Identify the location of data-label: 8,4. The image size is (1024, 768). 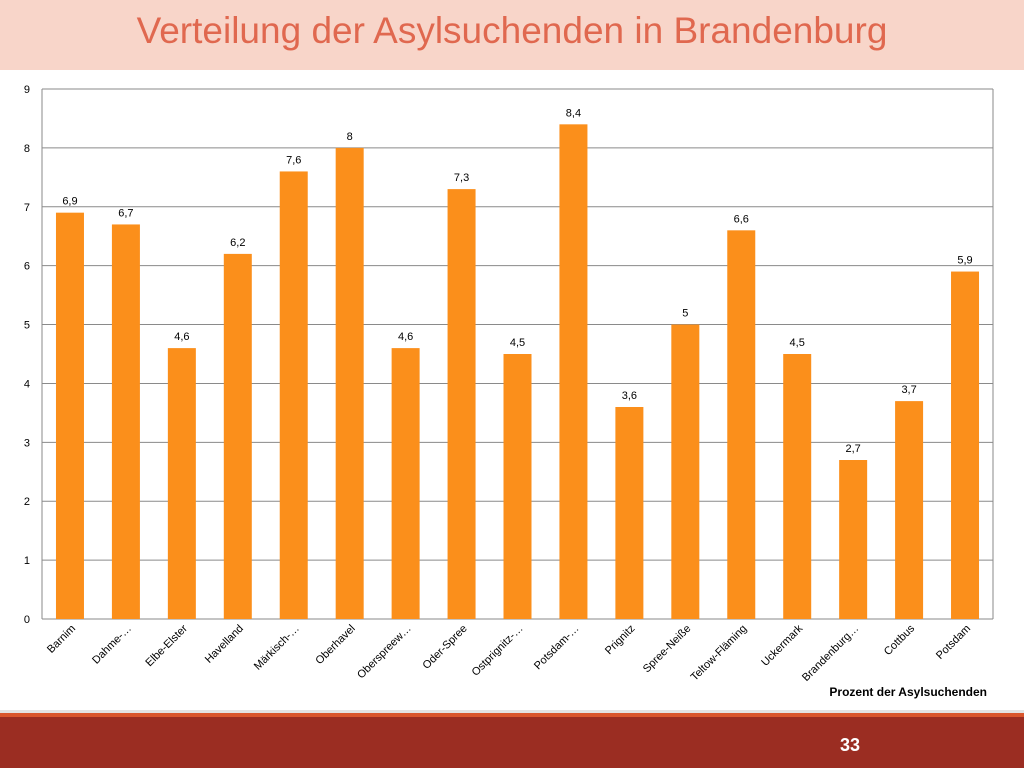
(573, 113).